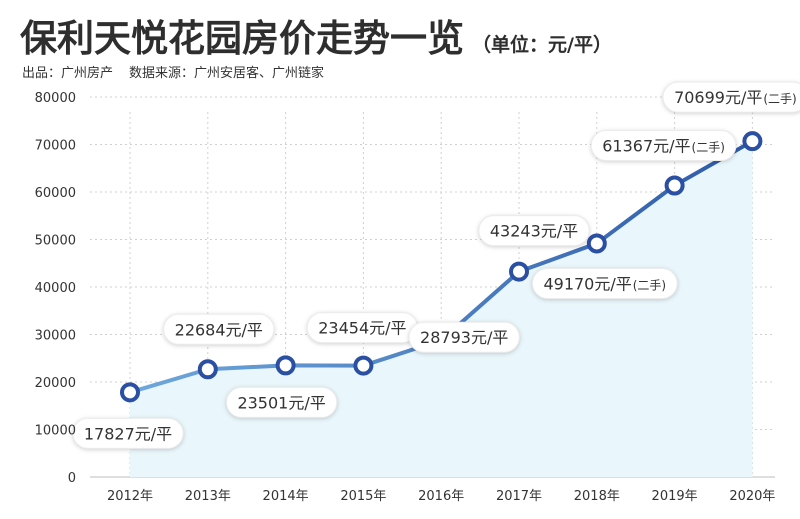 Image resolution: width=800 pixels, height=519 pixels. Describe the element at coordinates (646, 146) in the screenshot. I see `data-label-value: 61367元/平` at that location.